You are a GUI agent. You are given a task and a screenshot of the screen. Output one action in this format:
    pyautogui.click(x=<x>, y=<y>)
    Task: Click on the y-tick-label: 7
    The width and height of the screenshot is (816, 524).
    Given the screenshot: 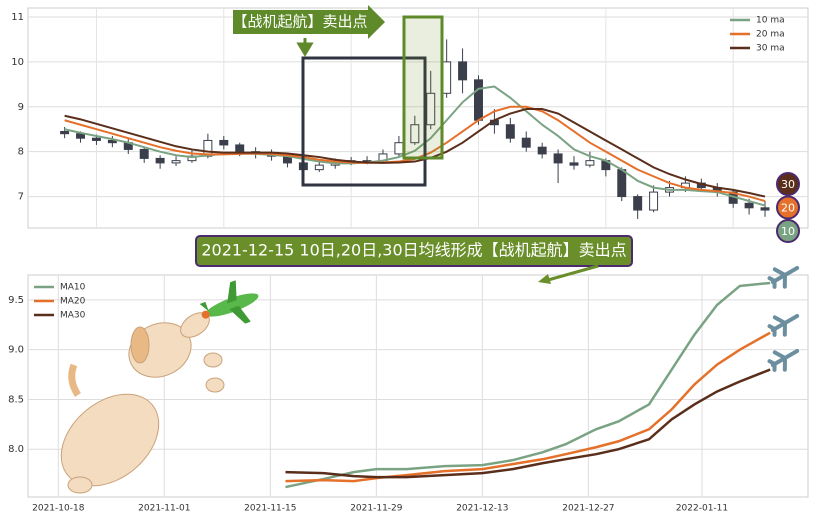 What is the action you would take?
    pyautogui.click(x=21, y=197)
    